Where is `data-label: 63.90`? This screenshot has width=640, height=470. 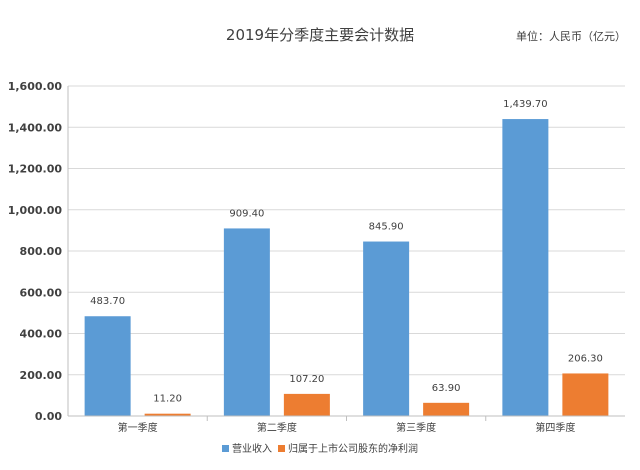 data-label: 63.90 is located at coordinates (446, 388).